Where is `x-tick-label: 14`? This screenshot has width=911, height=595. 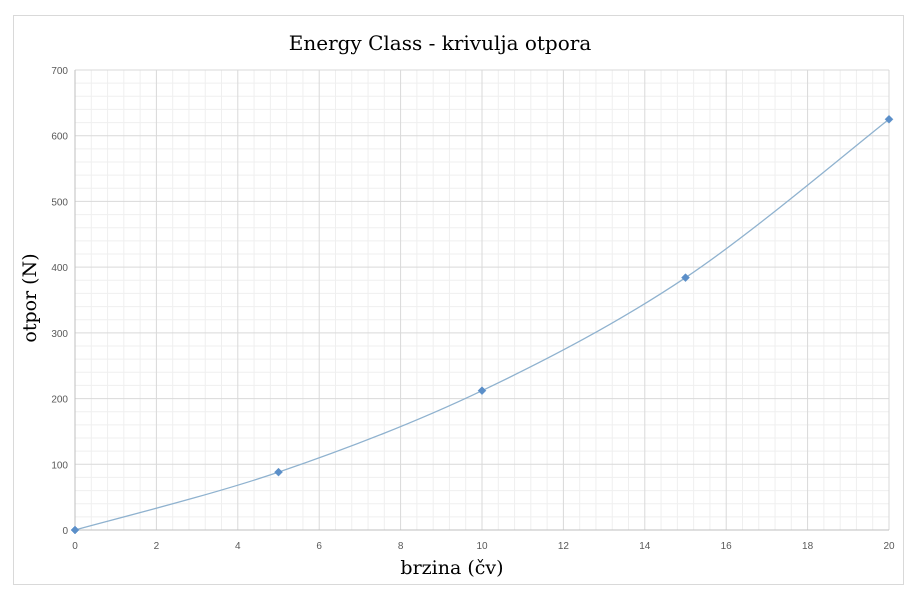 x-tick-label: 14 is located at coordinates (645, 546).